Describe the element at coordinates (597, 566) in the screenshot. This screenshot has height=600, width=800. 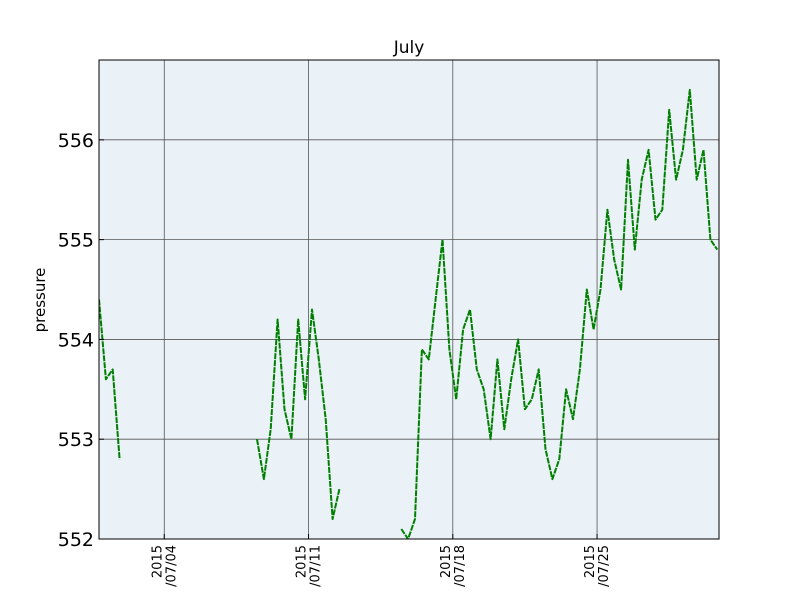
I see `x-tick-label: 2015/07/25` at that location.